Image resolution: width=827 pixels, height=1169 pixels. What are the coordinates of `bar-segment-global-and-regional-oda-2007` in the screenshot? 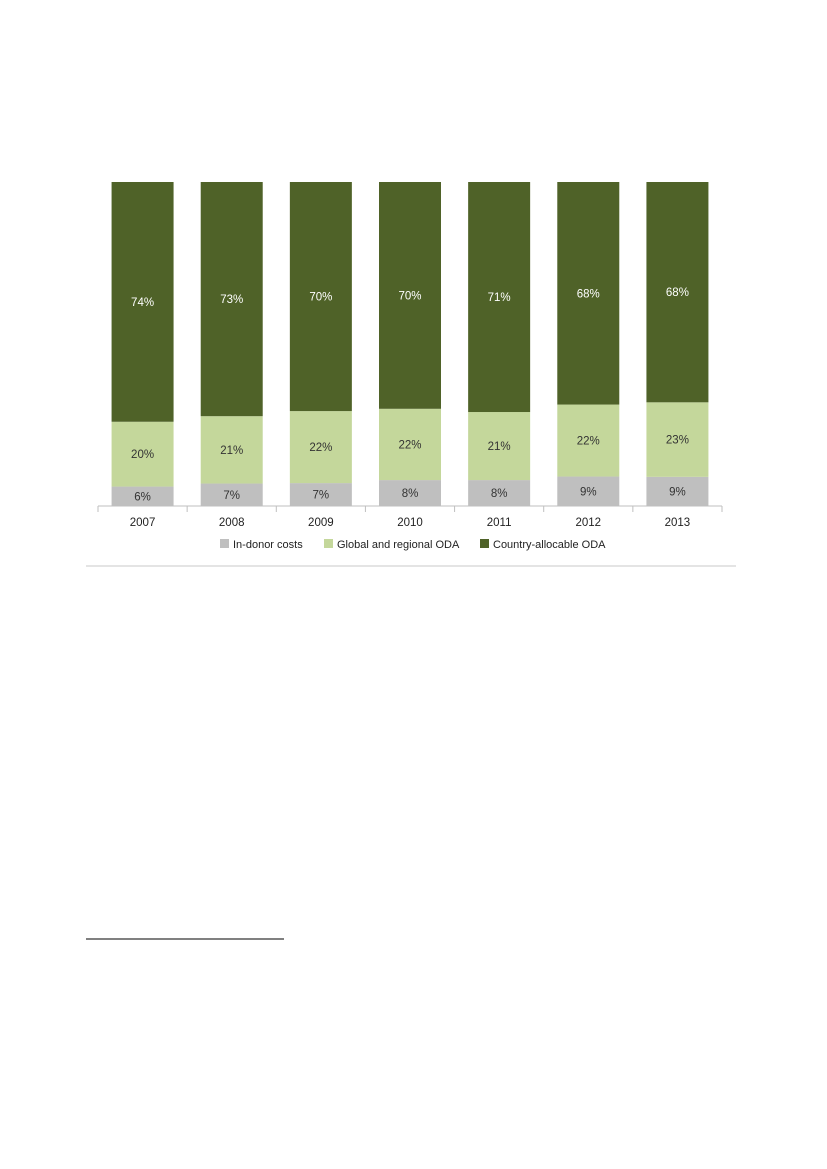 It's located at (142, 454).